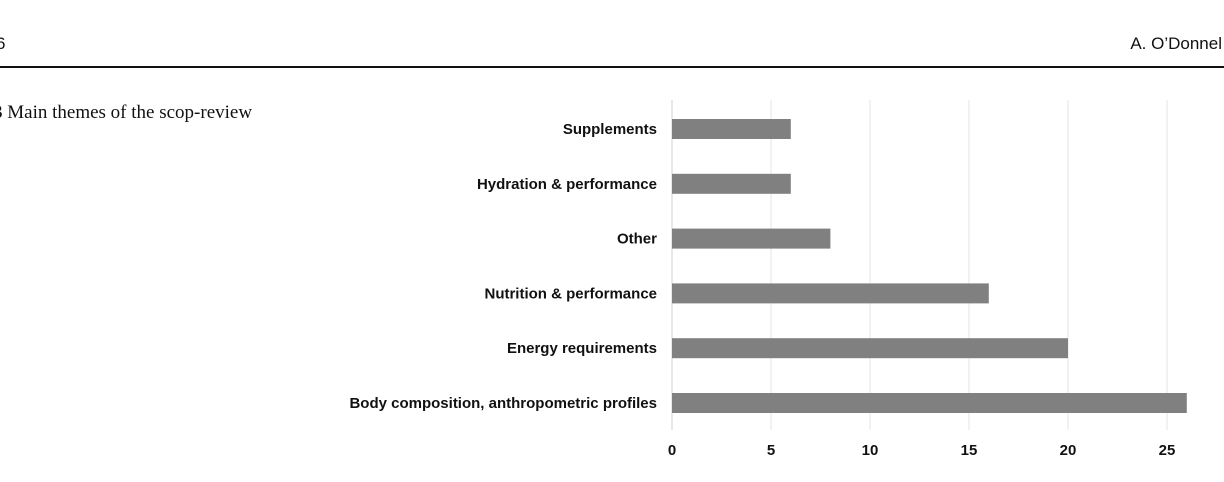  Describe the element at coordinates (612, 67) in the screenshot. I see `header-rule` at that location.